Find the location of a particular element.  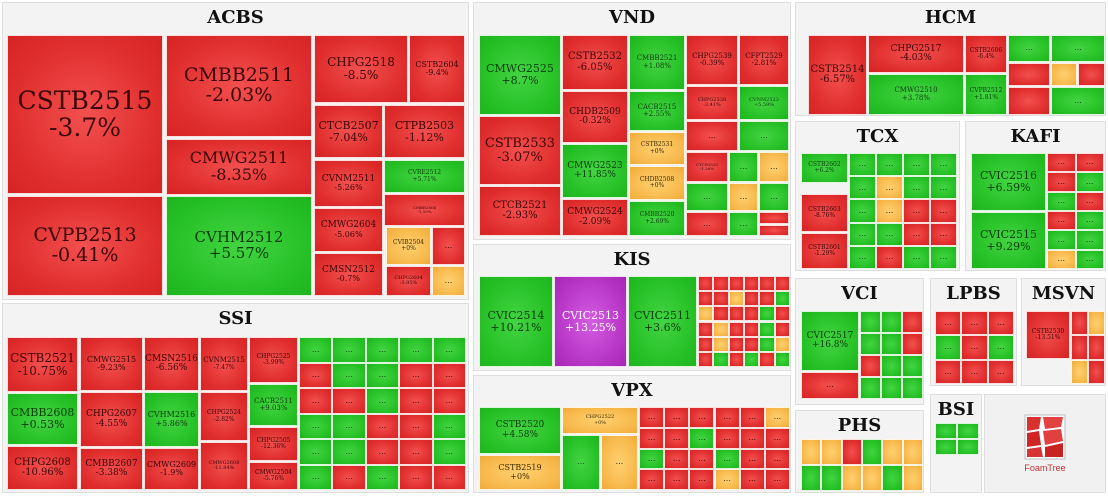

tile-chpg2608: CHPG2608 -10.96% is located at coordinates (42, 468).